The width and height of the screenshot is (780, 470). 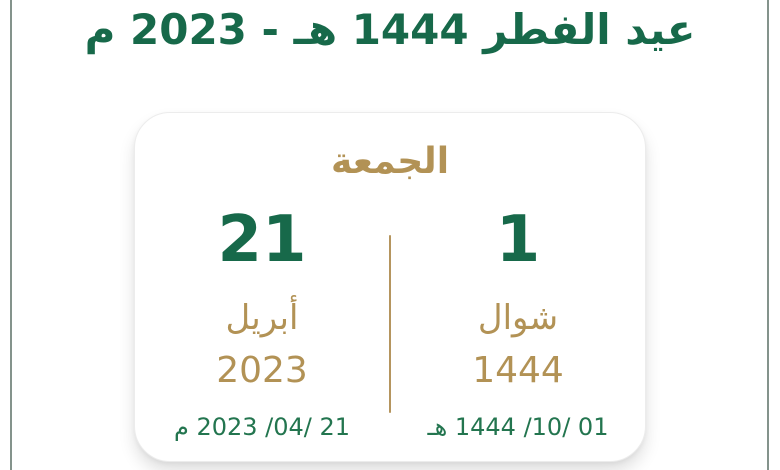 I want to click on gregorian-full-date: 21 /04/ 2023 م, so click(x=262, y=427).